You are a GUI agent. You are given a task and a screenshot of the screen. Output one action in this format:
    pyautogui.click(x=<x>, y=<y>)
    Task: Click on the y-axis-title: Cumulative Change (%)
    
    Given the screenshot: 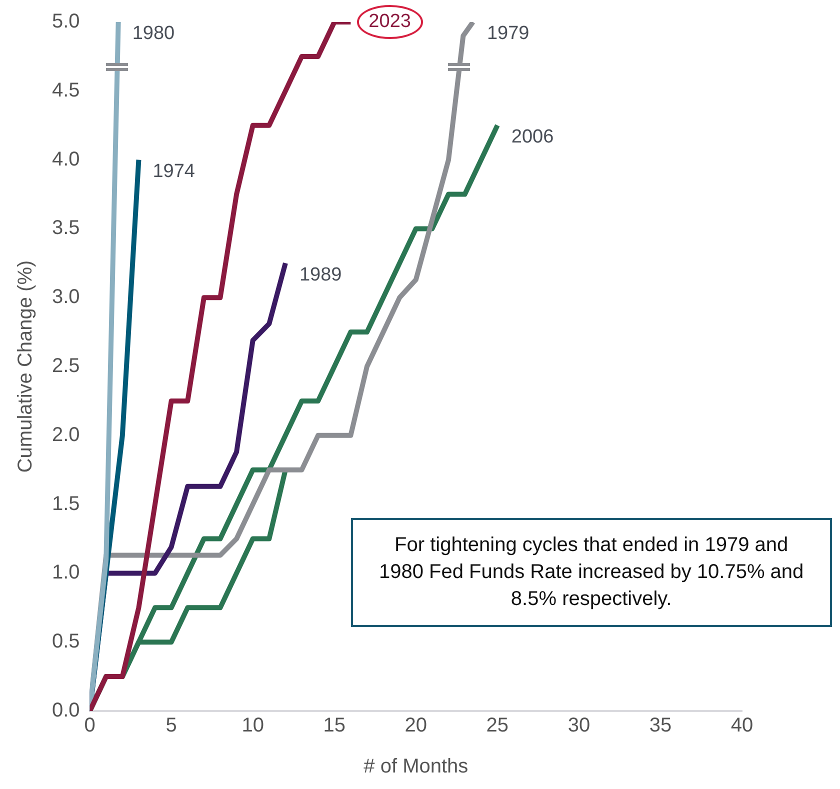 What is the action you would take?
    pyautogui.click(x=25, y=366)
    